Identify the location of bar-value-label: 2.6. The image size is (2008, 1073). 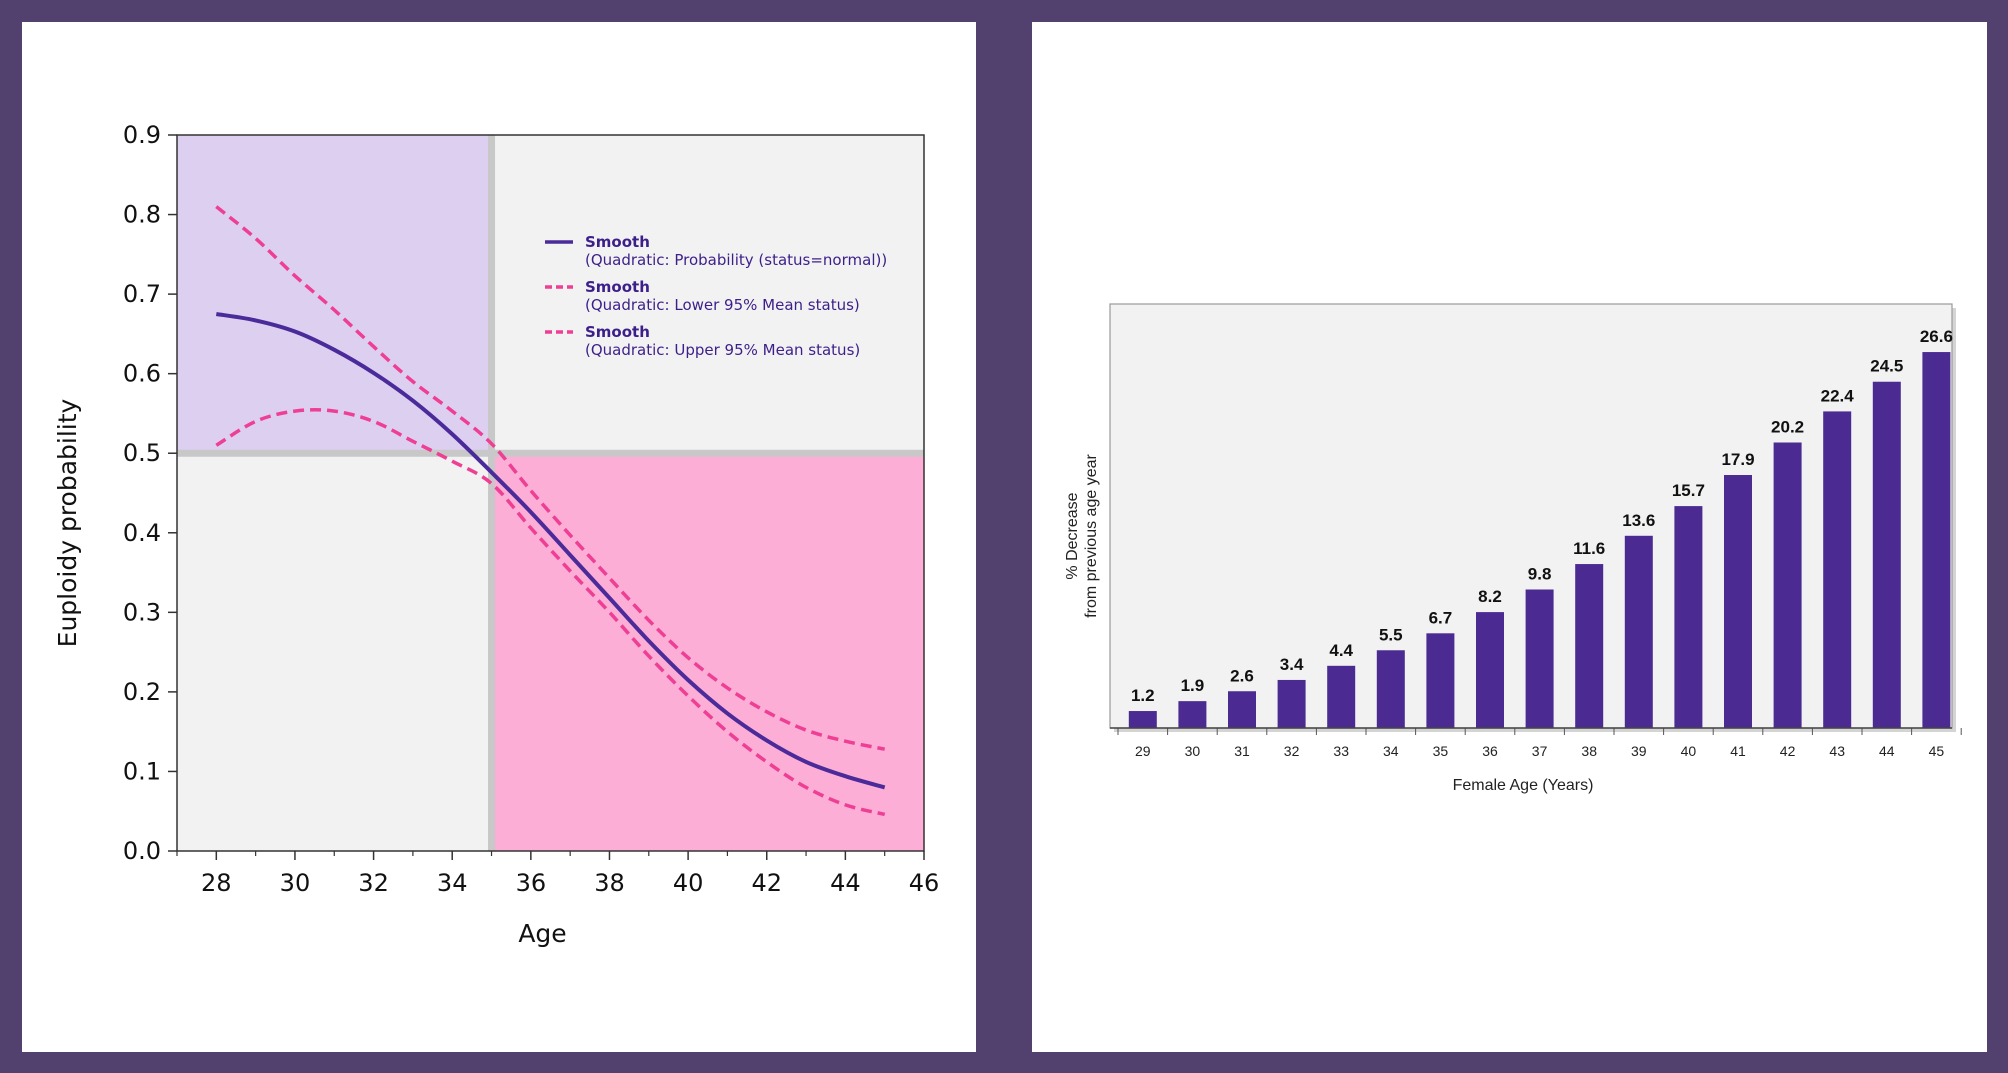
(1242, 675).